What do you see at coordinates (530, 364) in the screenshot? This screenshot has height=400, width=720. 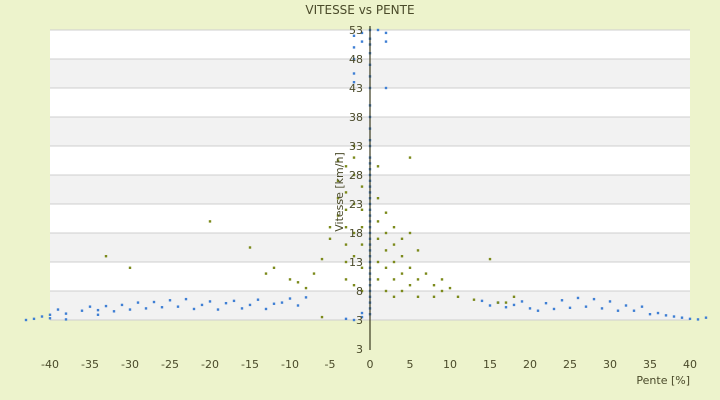 I see `x-tick-label: 20` at bounding box center [530, 364].